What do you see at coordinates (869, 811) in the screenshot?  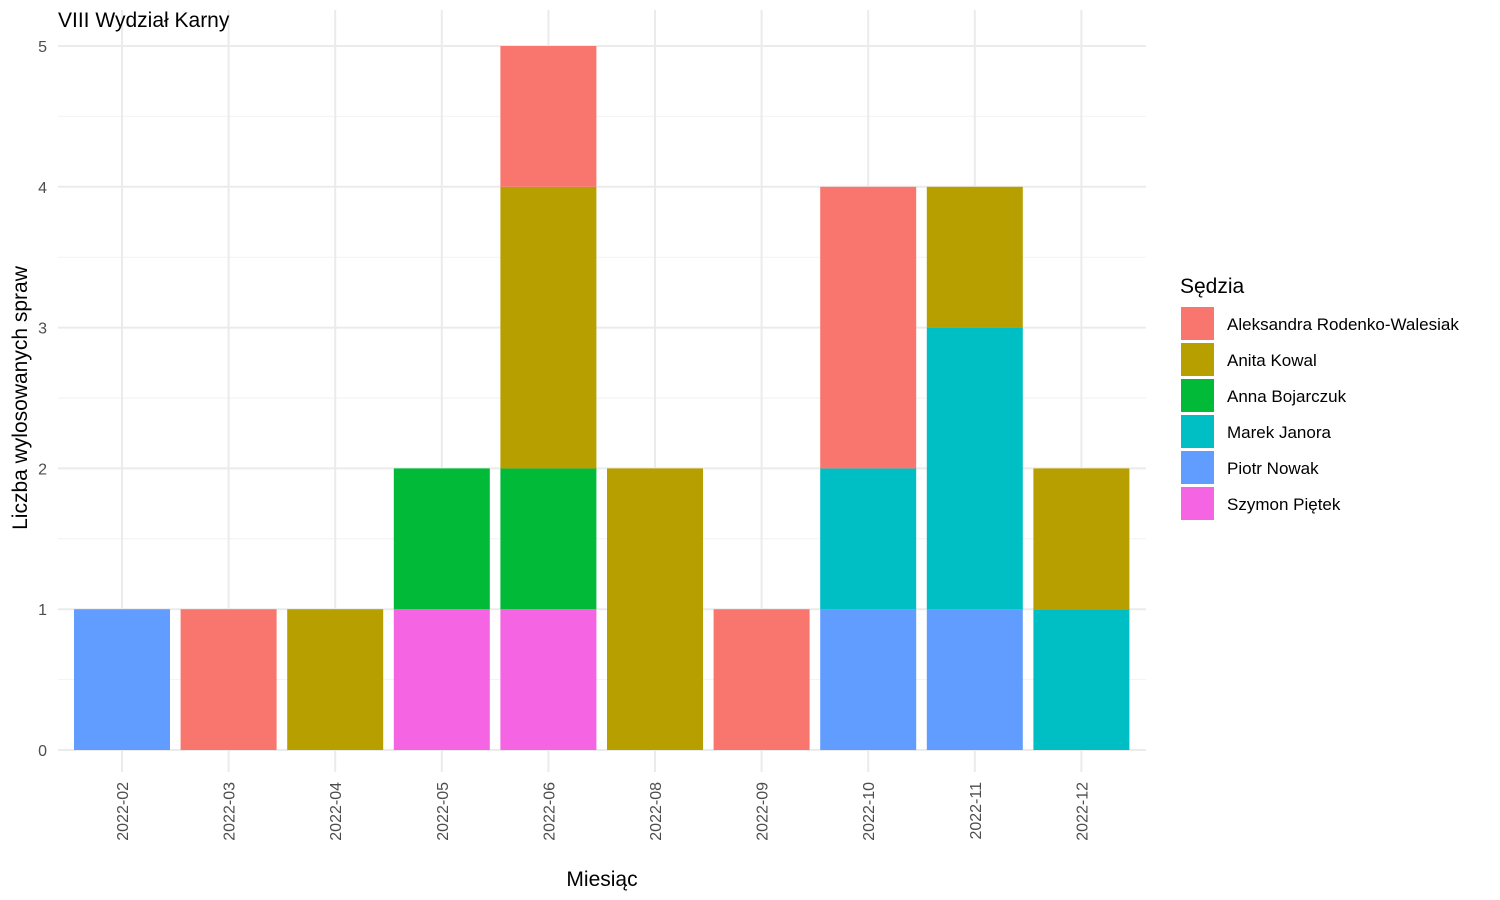 I see `x-tick-label: 2022-10` at bounding box center [869, 811].